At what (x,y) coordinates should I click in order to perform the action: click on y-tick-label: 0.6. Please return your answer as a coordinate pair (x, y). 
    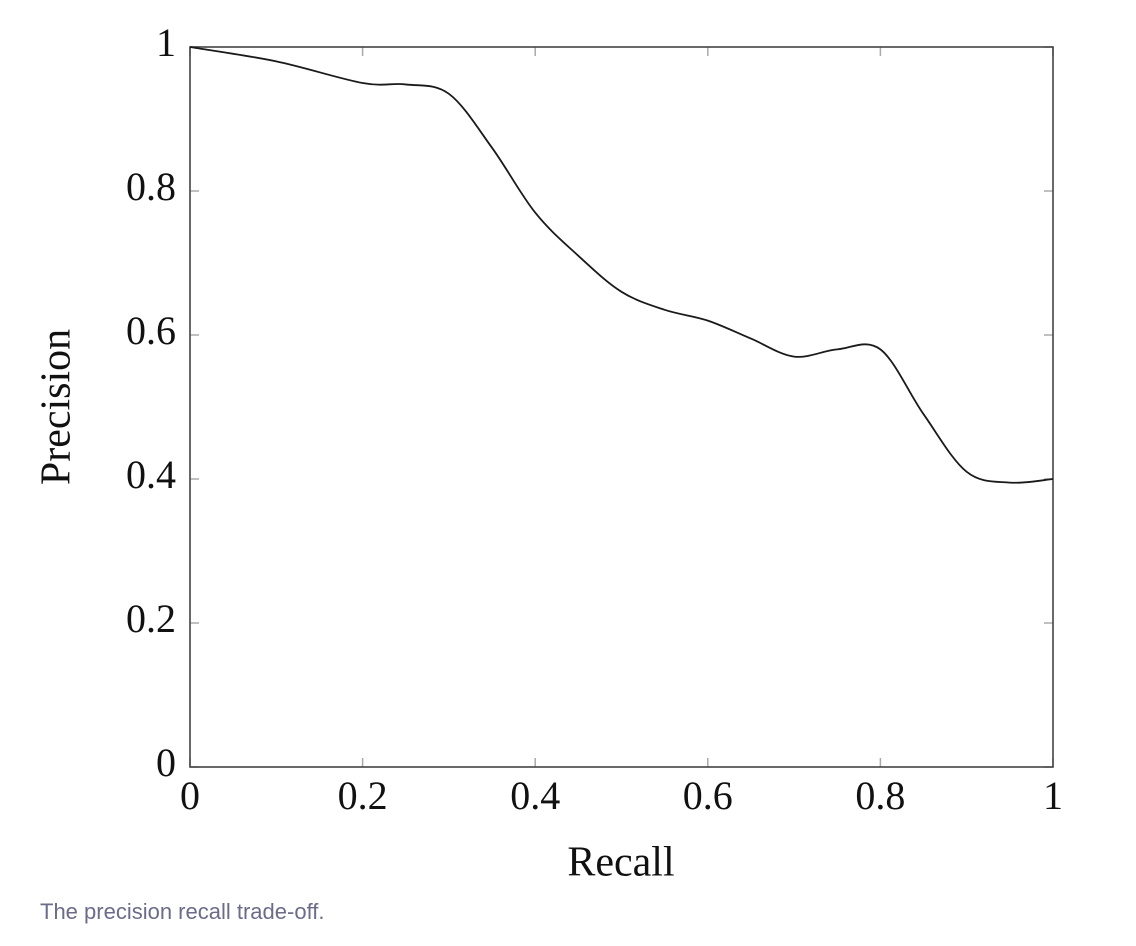
    Looking at the image, I should click on (151, 330).